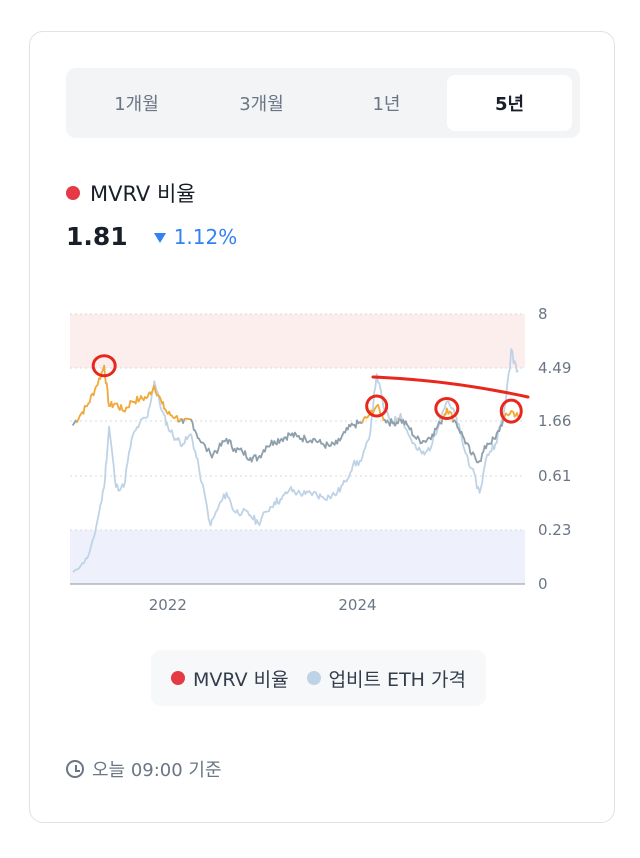 The image size is (640, 858). I want to click on timestamp-footer: 오늘 09:00 기준, so click(144, 769).